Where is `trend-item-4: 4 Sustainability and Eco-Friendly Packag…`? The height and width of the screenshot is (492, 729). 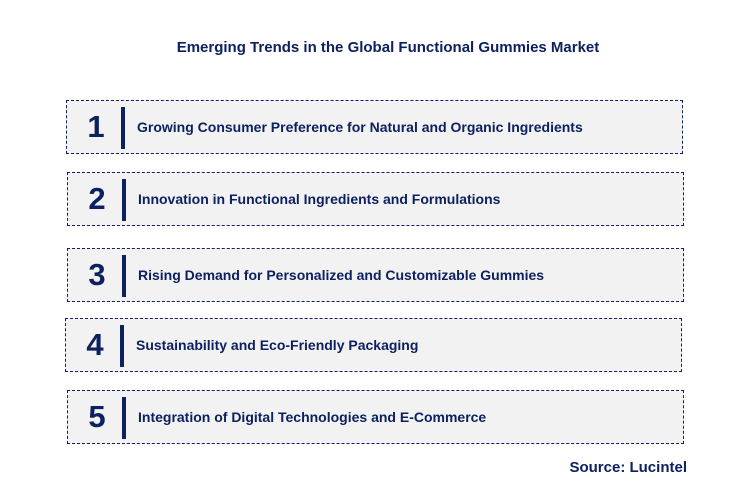 trend-item-4: 4 Sustainability and Eco-Friendly Packag… is located at coordinates (373, 345).